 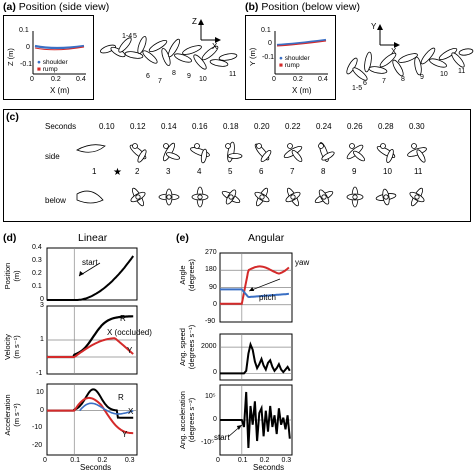 I want to click on panel-c-label: (c), so click(x=12, y=117).